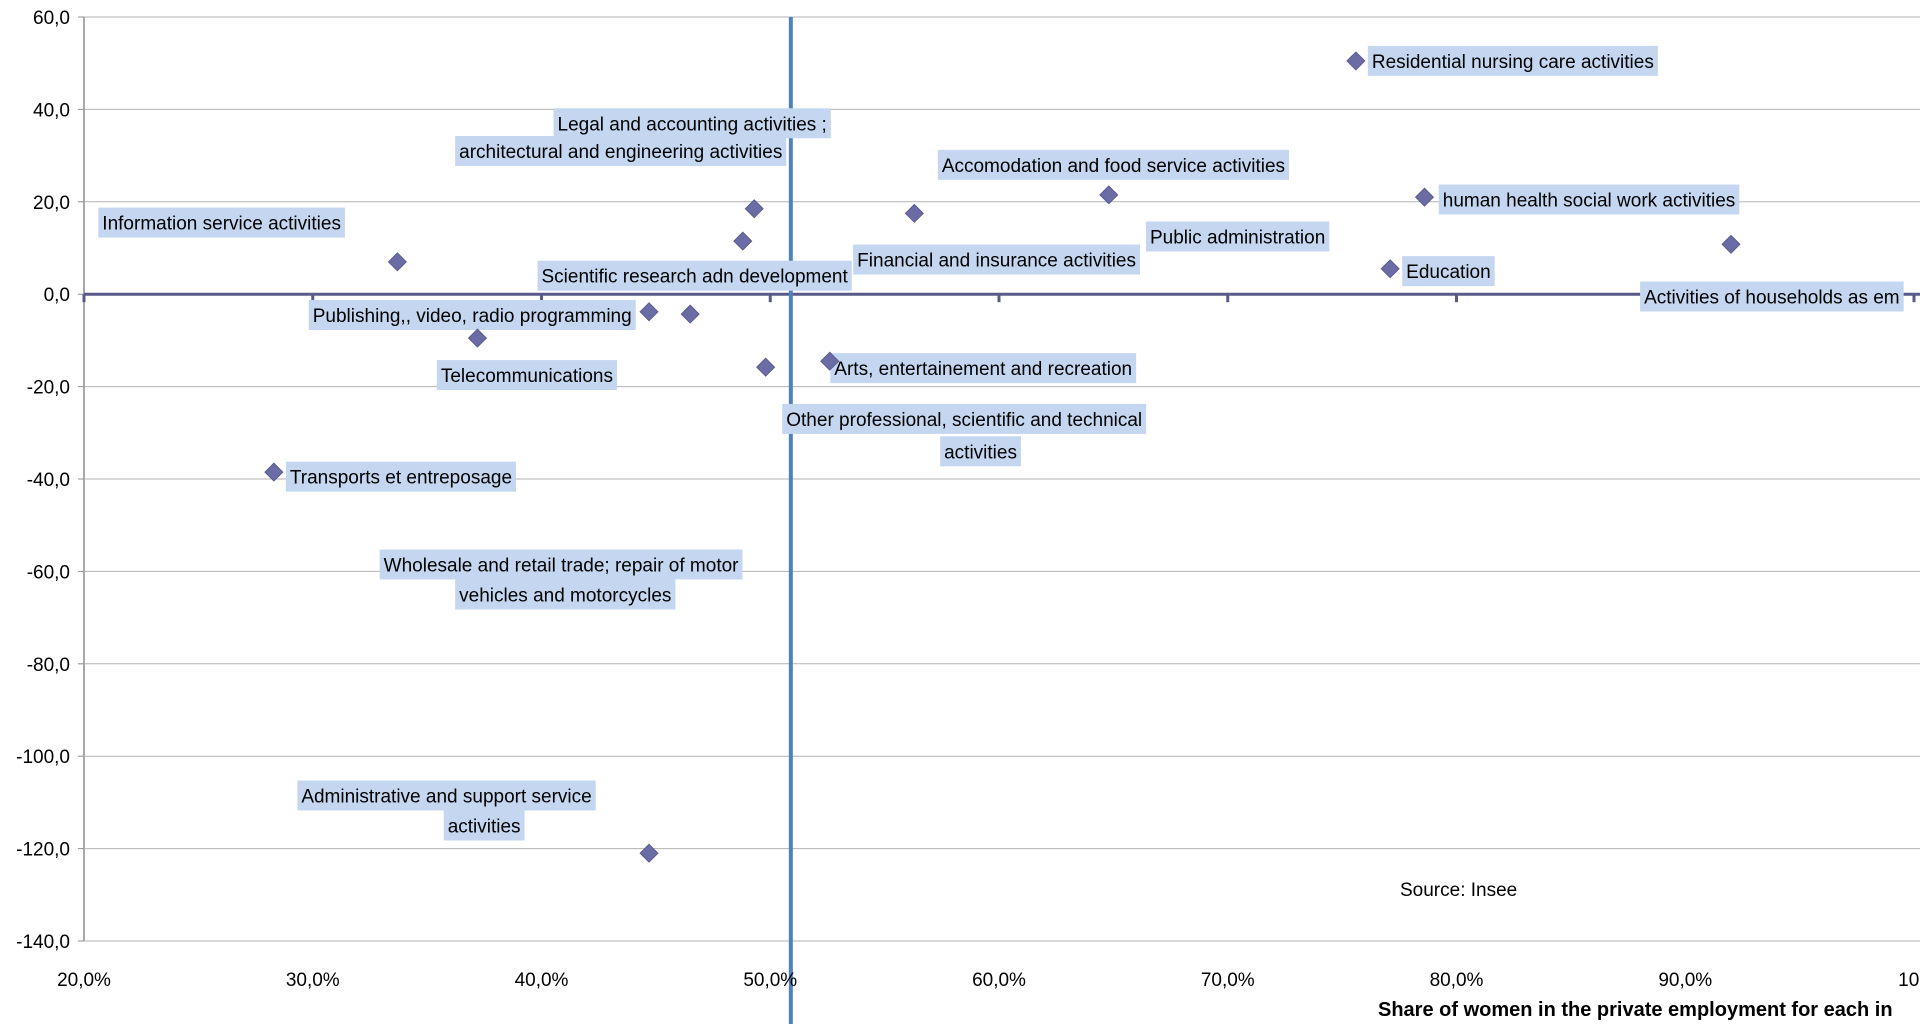  What do you see at coordinates (57, 295) in the screenshot?
I see `y-tick-label: 0,0` at bounding box center [57, 295].